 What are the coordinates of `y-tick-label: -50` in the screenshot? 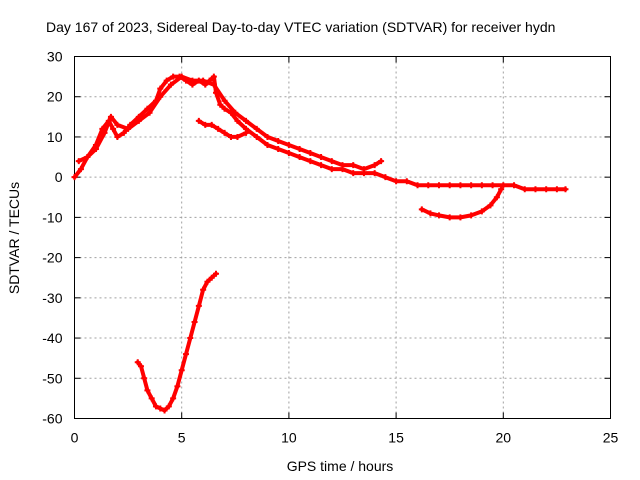 It's located at (52, 378).